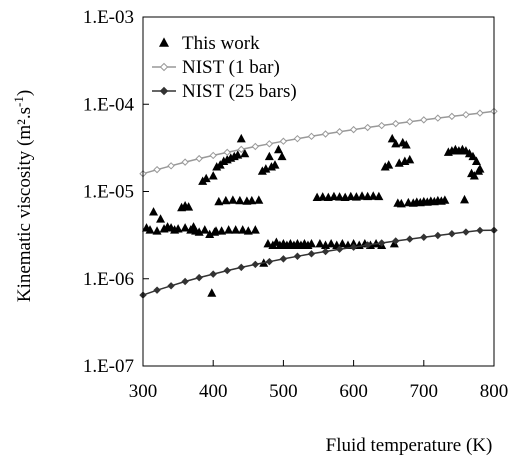 Image resolution: width=522 pixels, height=469 pixels. What do you see at coordinates (424, 391) in the screenshot?
I see `x-tick-label: 700` at bounding box center [424, 391].